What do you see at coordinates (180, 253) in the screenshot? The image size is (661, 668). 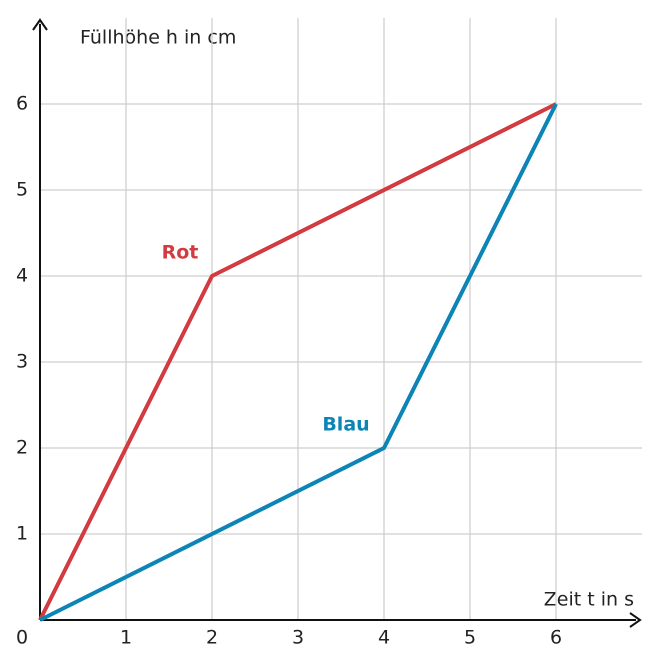 I see `series-name: Rot` at bounding box center [180, 253].